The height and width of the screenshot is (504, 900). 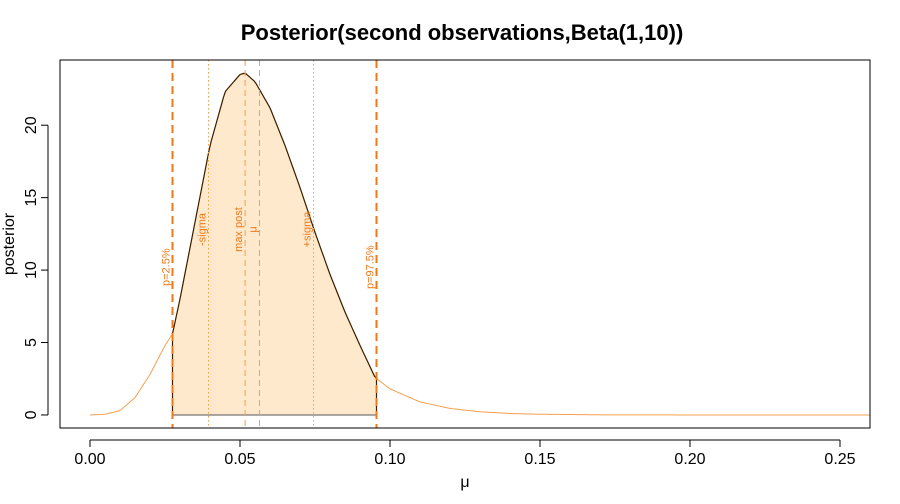 What do you see at coordinates (31, 414) in the screenshot?
I see `y-tick-label-0: 0` at bounding box center [31, 414].